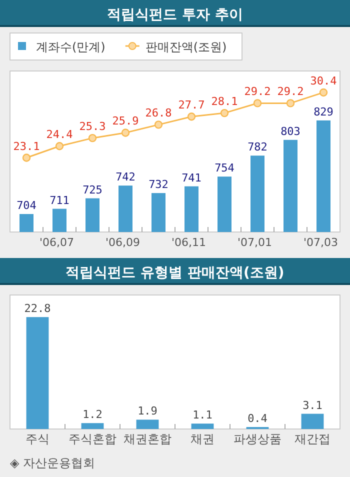 This screenshot has height=477, width=350. What do you see at coordinates (56, 242) in the screenshot?
I see `x-tick-label: '06,07` at bounding box center [56, 242].